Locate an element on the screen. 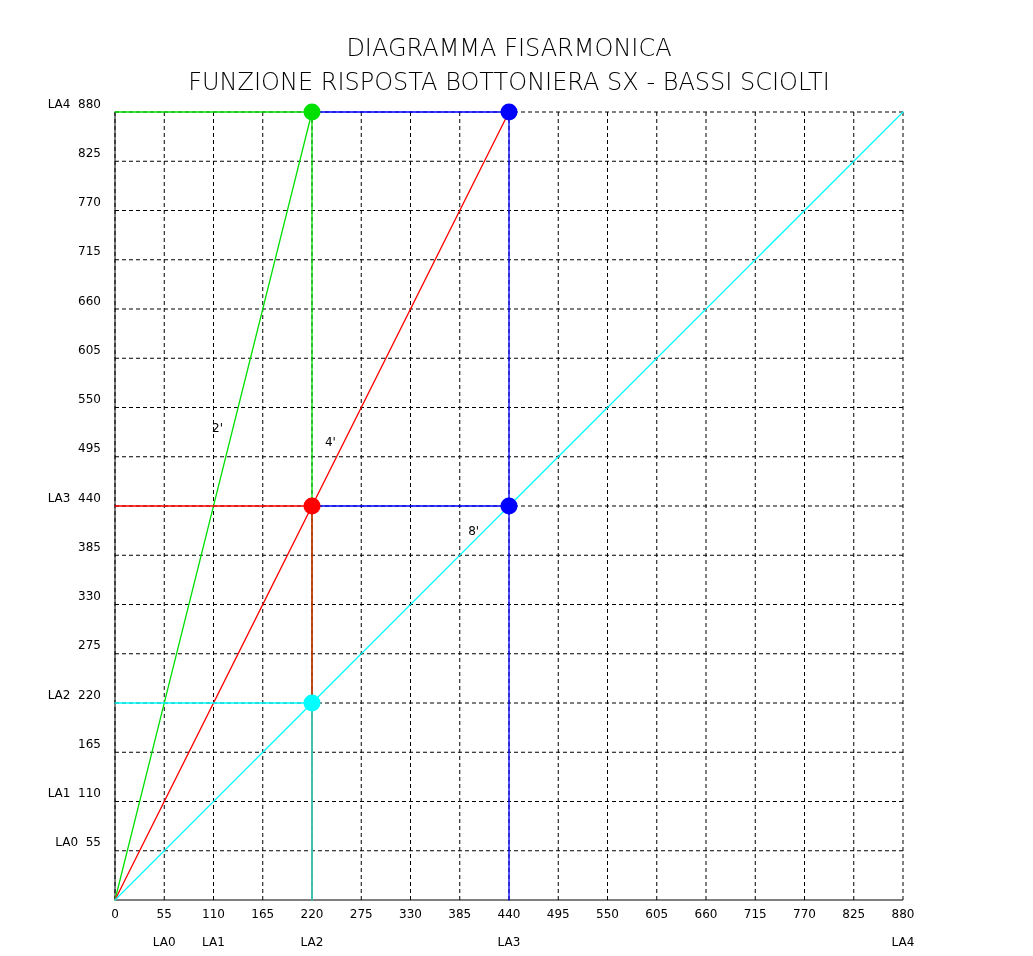  x-tick-label: 880 LA4 is located at coordinates (903, 928).